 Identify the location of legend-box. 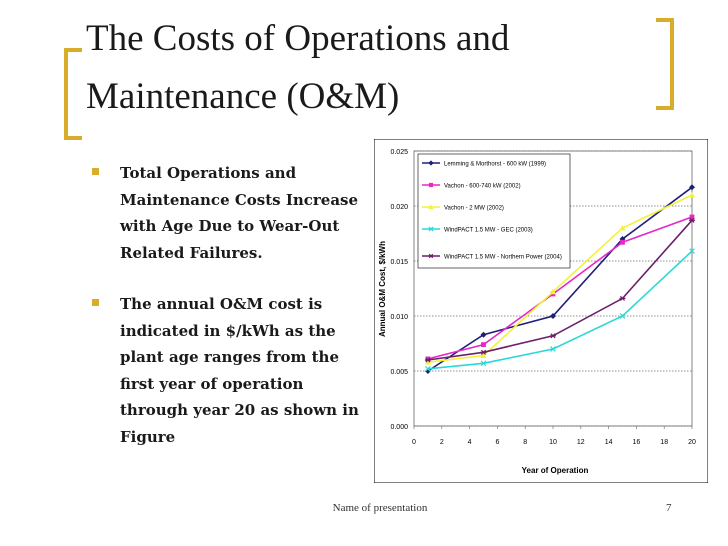
(494, 211).